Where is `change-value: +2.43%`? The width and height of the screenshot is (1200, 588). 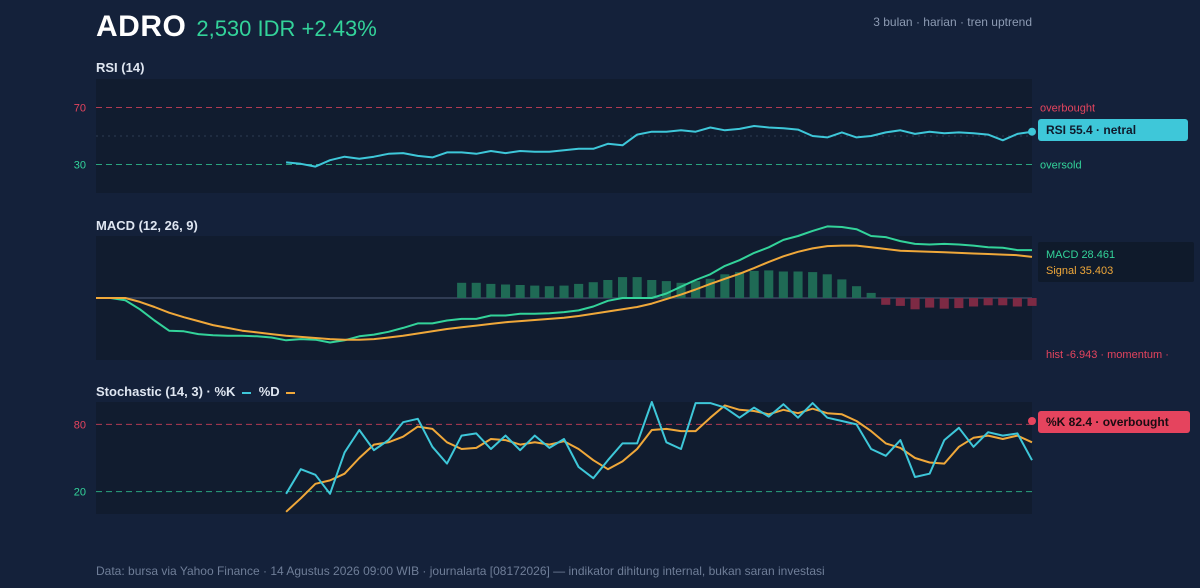
change-value: +2.43% is located at coordinates (339, 28).